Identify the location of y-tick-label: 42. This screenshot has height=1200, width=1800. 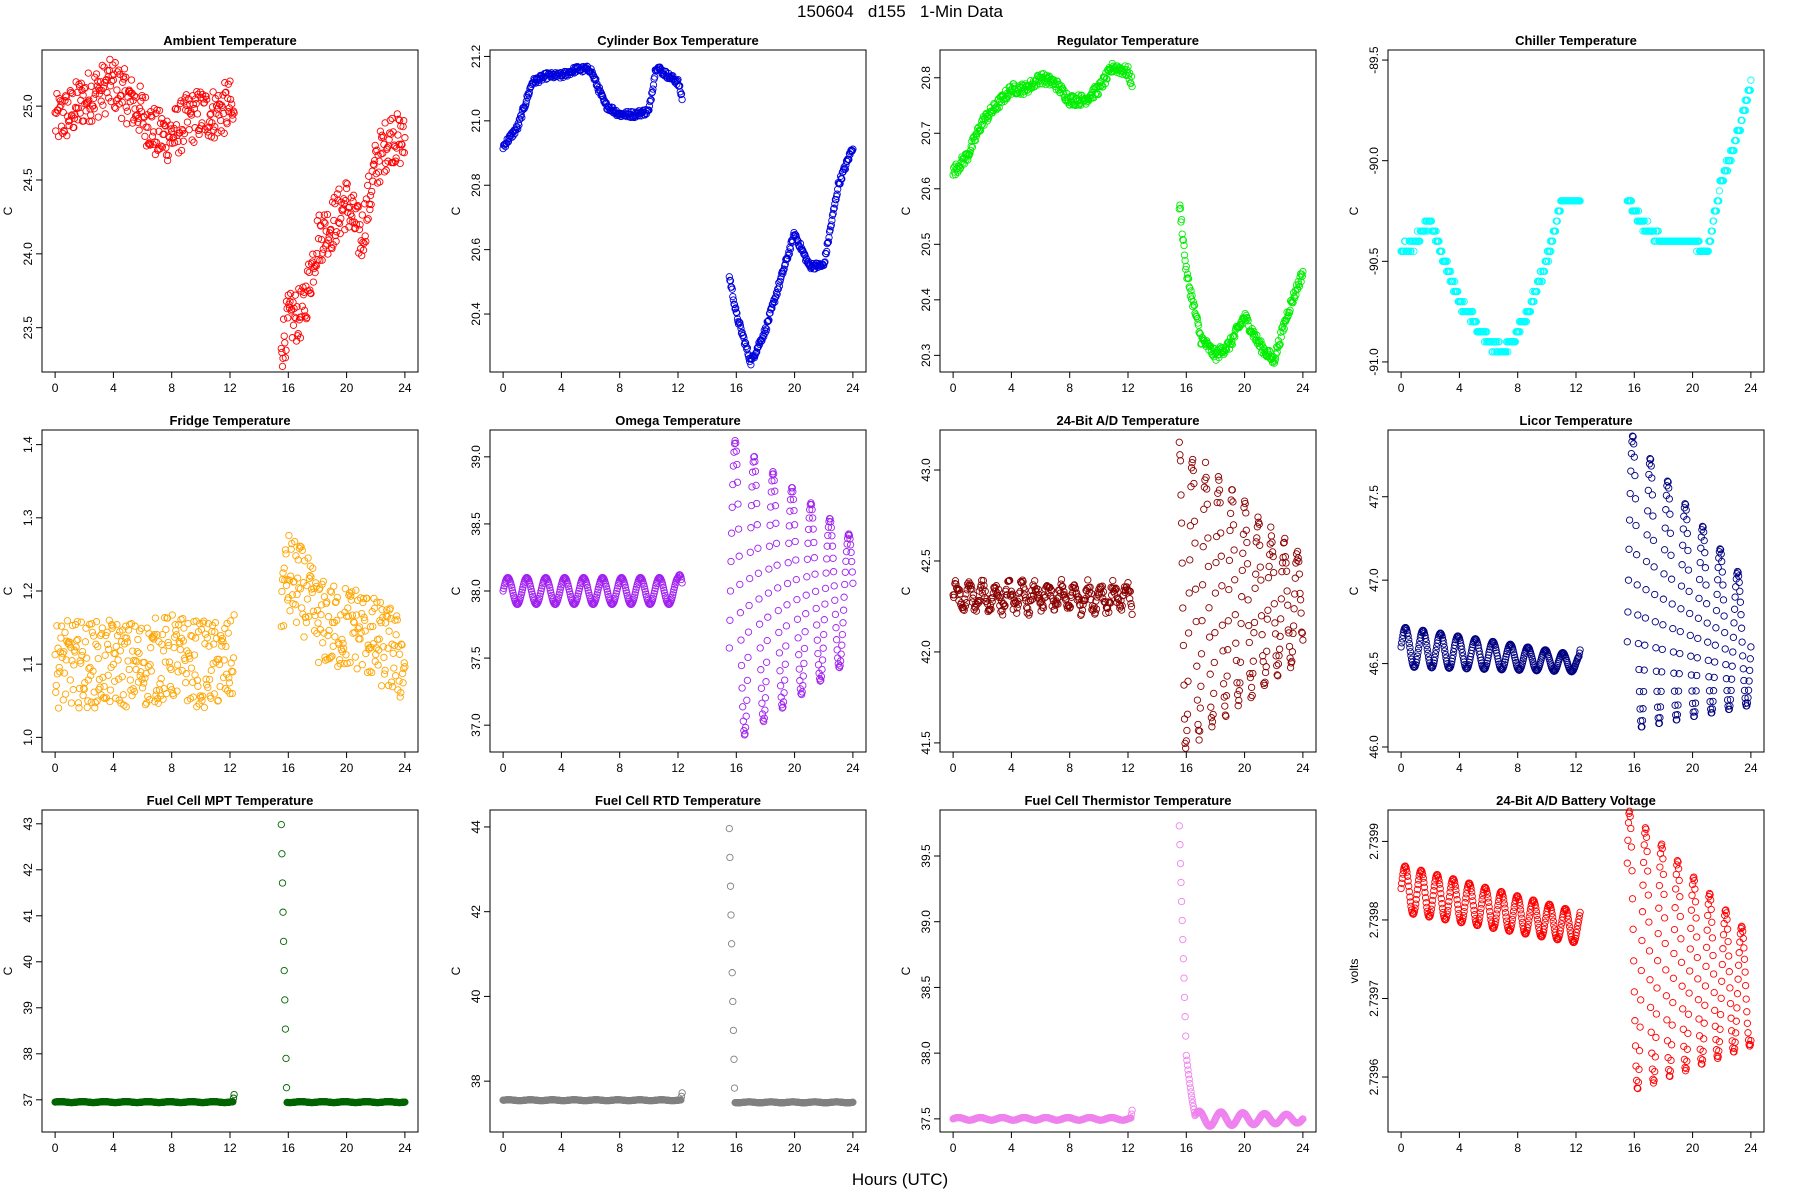
(28, 870).